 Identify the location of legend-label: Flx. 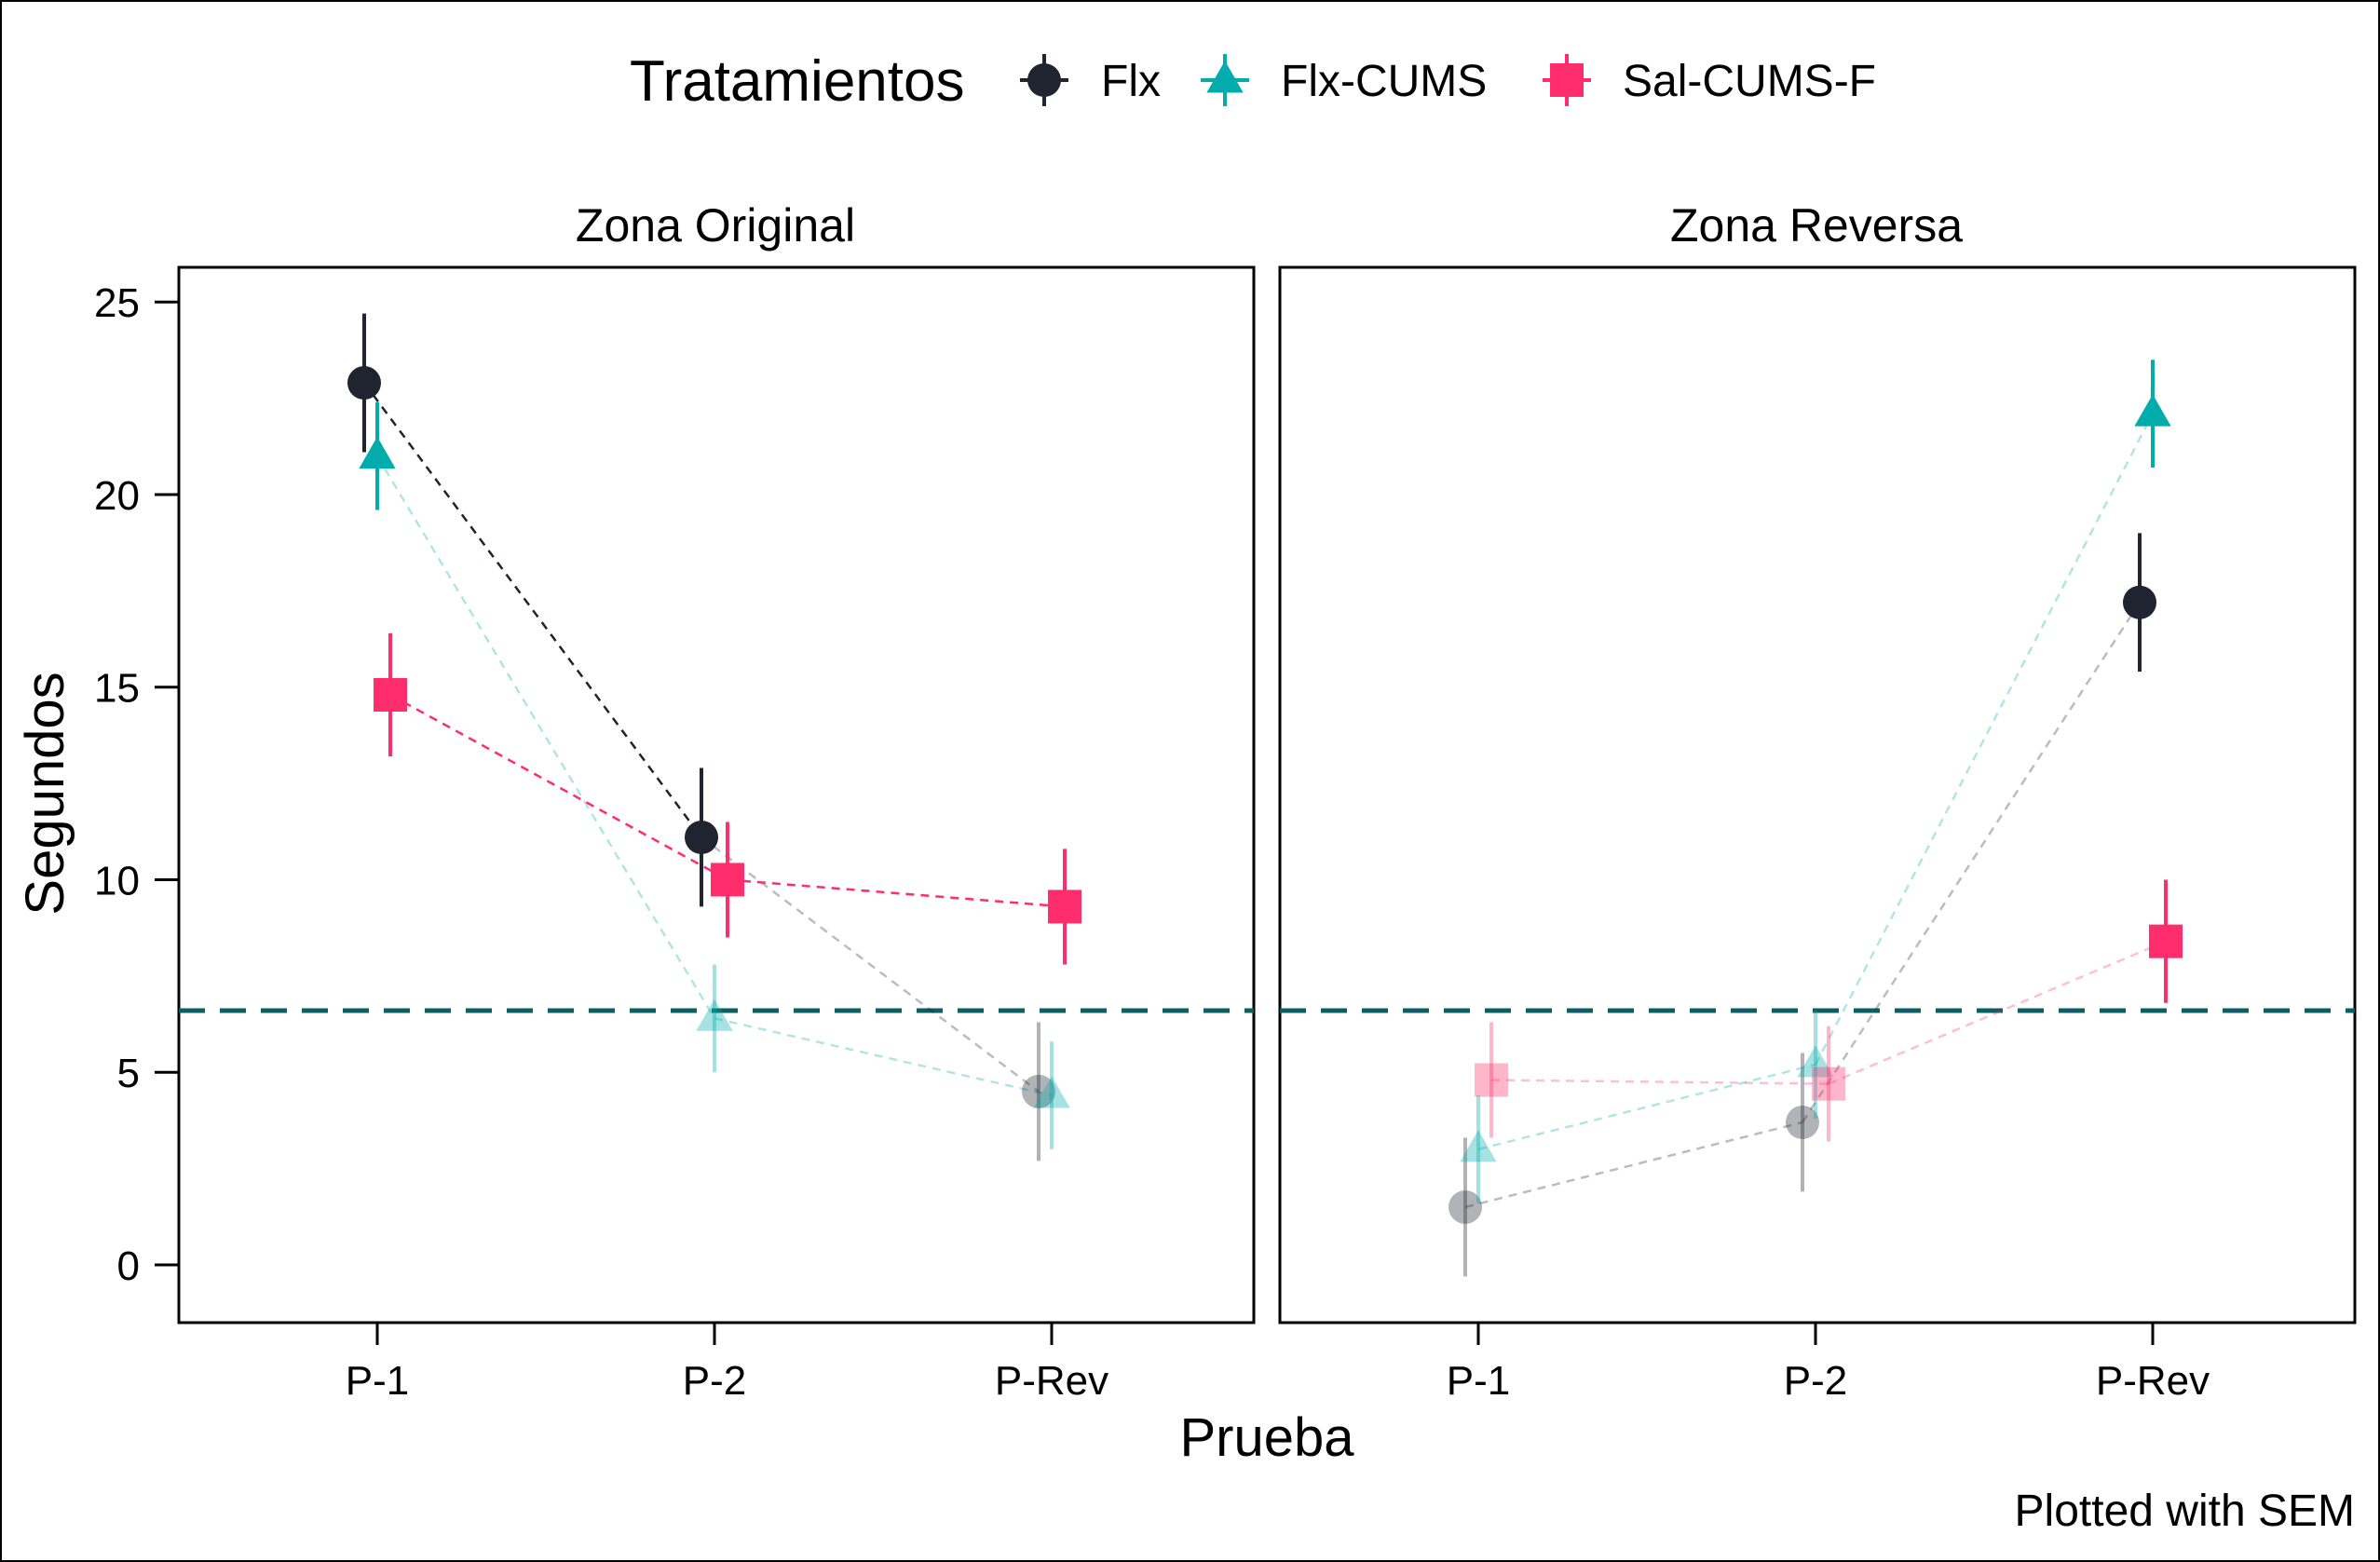
(1131, 81).